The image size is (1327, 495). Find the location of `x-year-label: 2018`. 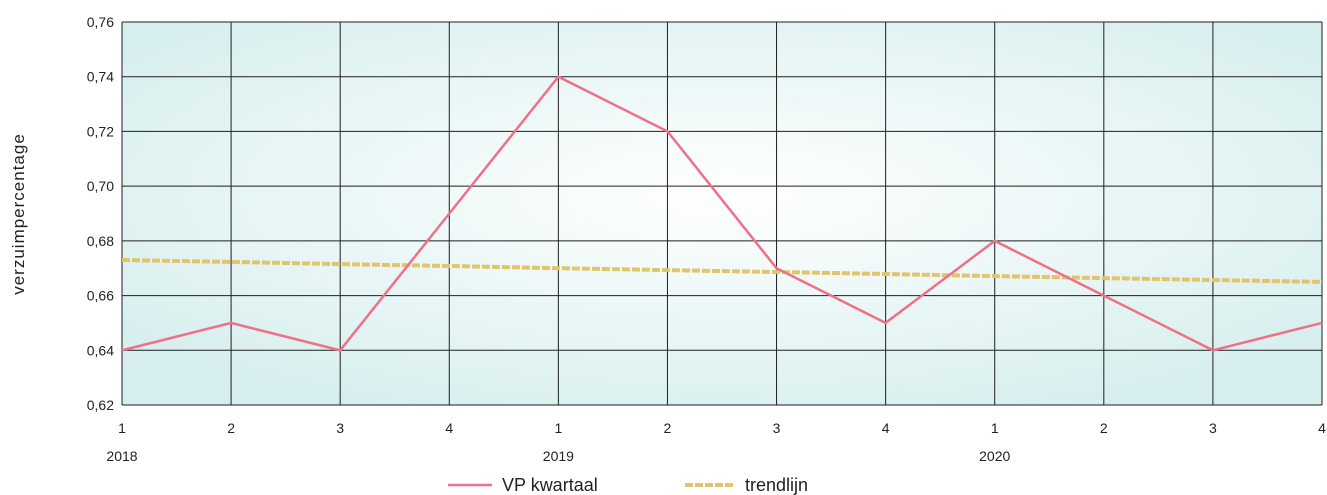

x-year-label: 2018 is located at coordinates (121, 456).